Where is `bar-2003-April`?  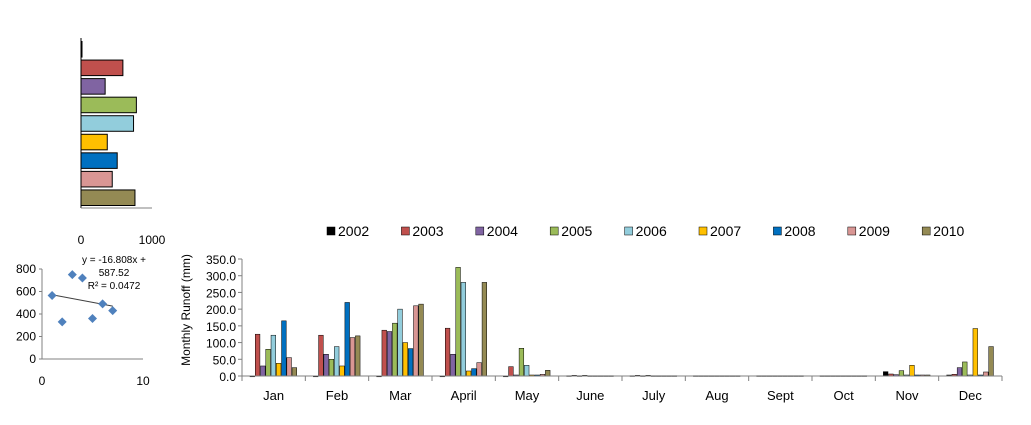
bar-2003-April is located at coordinates (448, 352).